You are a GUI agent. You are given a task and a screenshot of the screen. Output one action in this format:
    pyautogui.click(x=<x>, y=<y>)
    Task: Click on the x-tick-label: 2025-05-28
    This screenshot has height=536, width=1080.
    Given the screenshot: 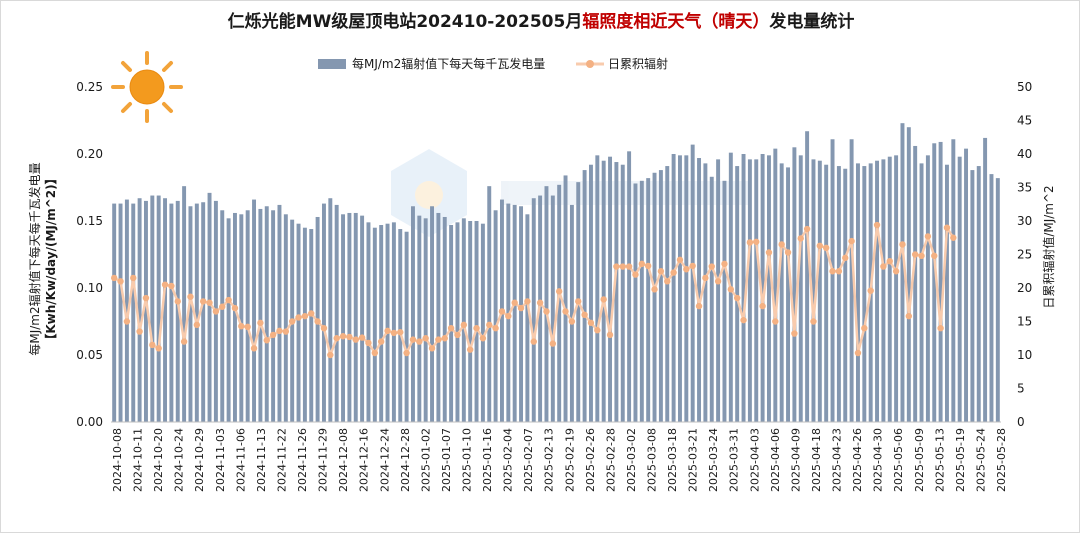 What is the action you would take?
    pyautogui.click(x=1001, y=460)
    